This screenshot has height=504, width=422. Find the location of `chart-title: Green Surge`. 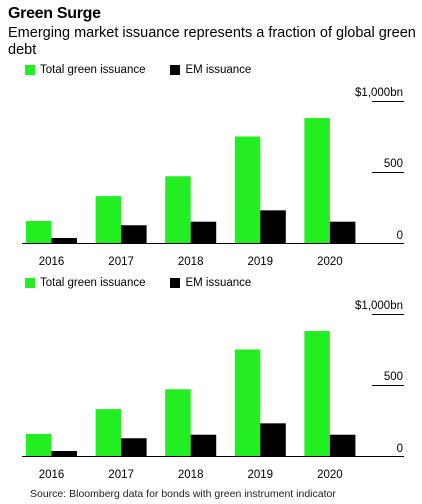

chart-title: Green Surge is located at coordinates (54, 13).